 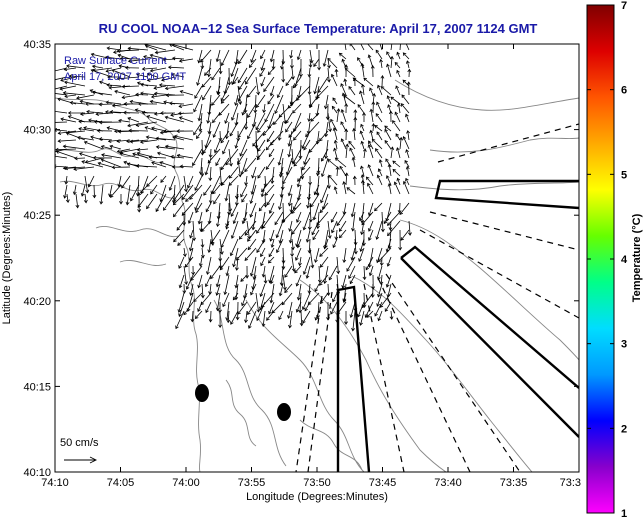 I want to click on colorbar-tick-label: 4, so click(x=624, y=260).